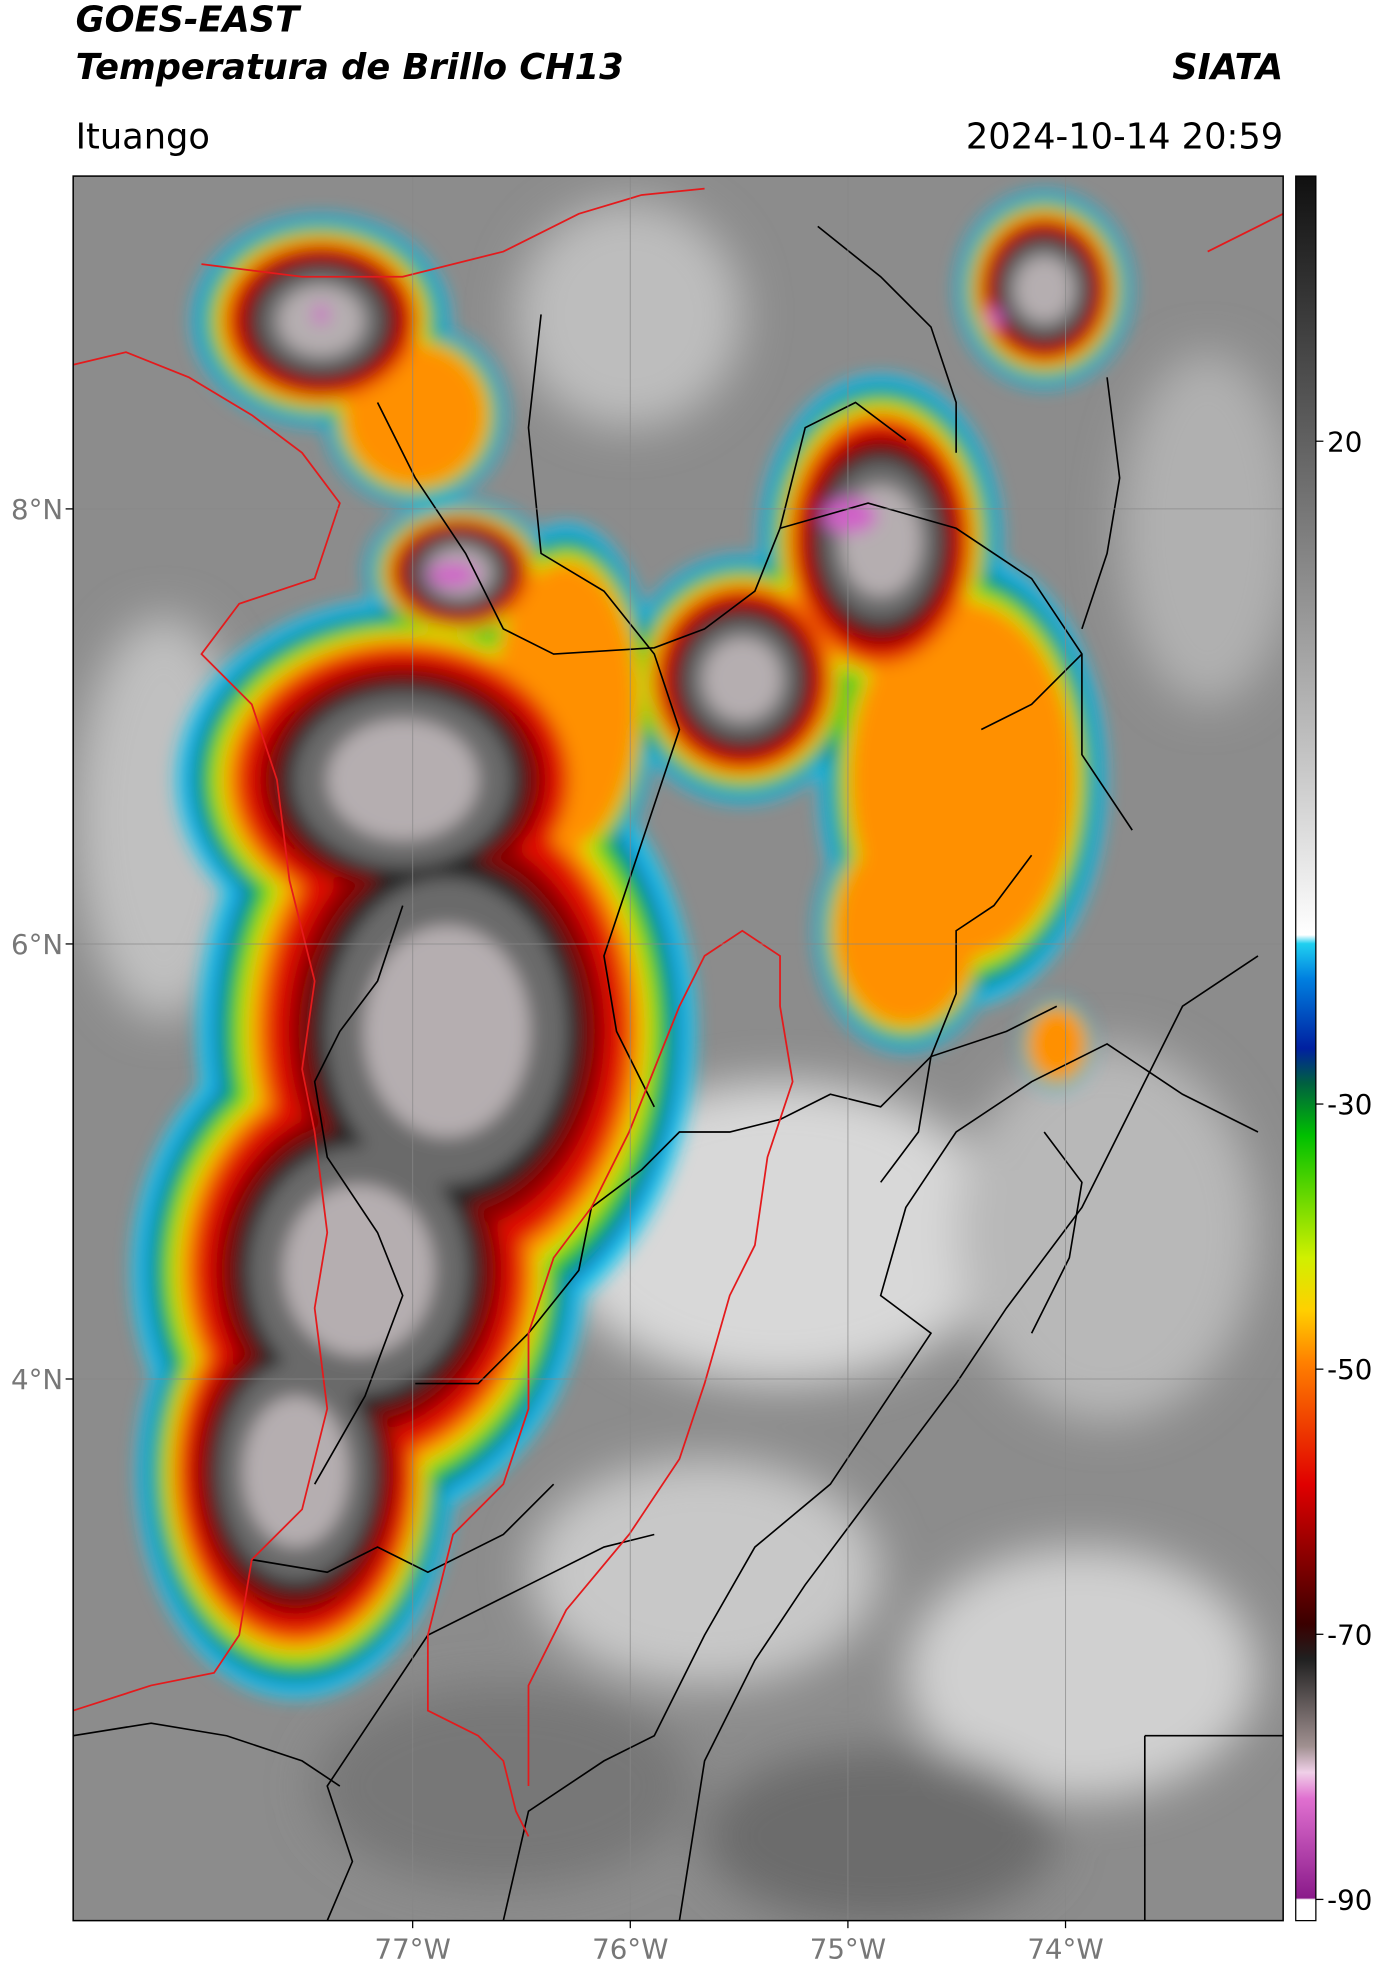  What do you see at coordinates (37, 944) in the screenshot?
I see `y-tick-label: 6°N` at bounding box center [37, 944].